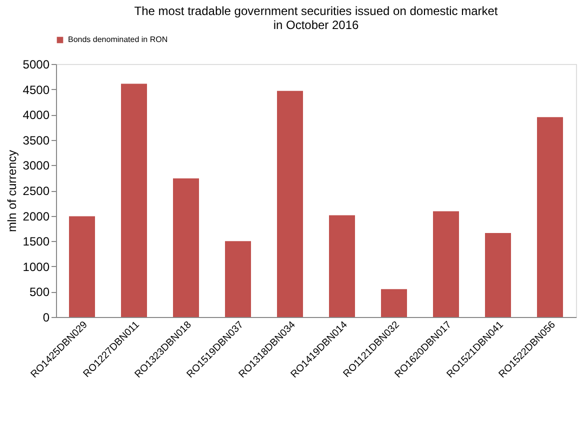 The image size is (583, 426). What do you see at coordinates (11, 191) in the screenshot?
I see `y-axis-title: mln of currency` at bounding box center [11, 191].